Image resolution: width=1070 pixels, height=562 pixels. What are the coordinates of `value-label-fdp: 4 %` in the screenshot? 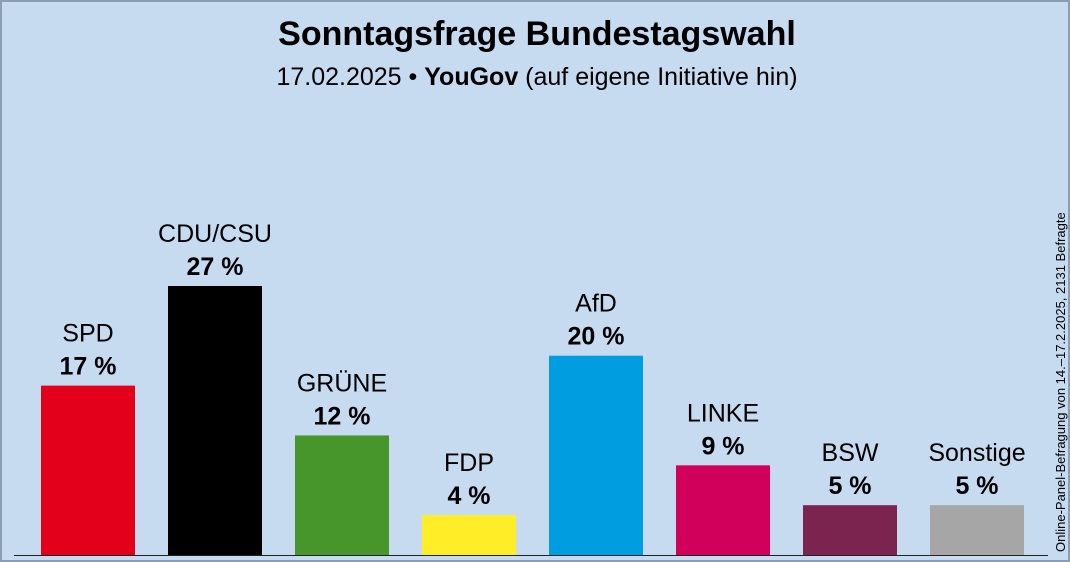 It's located at (468, 496).